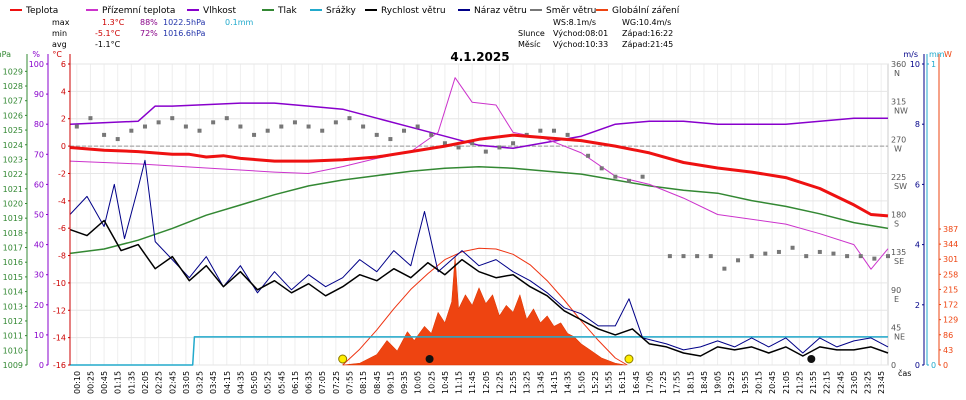 The height and width of the screenshot is (400, 966). Describe the element at coordinates (59, 33) in the screenshot. I see `stat-min-label: min` at that location.